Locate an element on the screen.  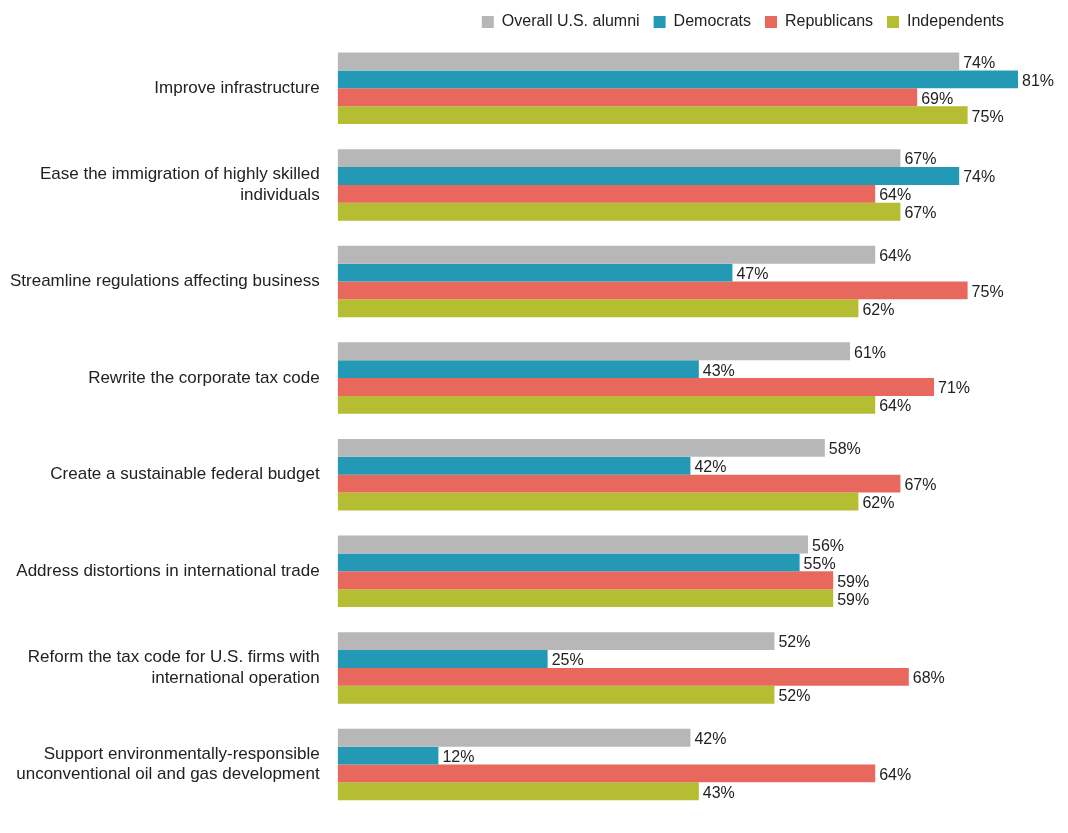
y-tick-label: Improve infrastructure is located at coordinates (237, 87).